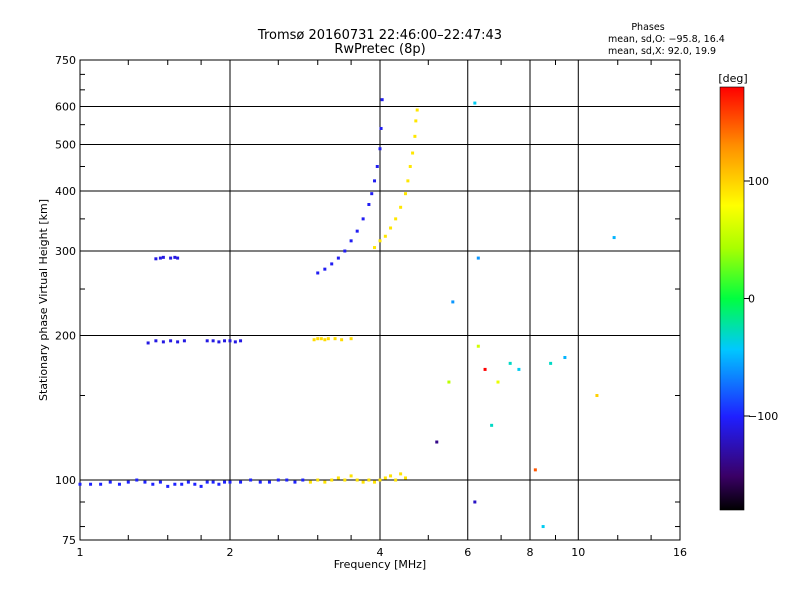 The width and height of the screenshot is (800, 600). I want to click on x-tick-label: 6, so click(467, 552).